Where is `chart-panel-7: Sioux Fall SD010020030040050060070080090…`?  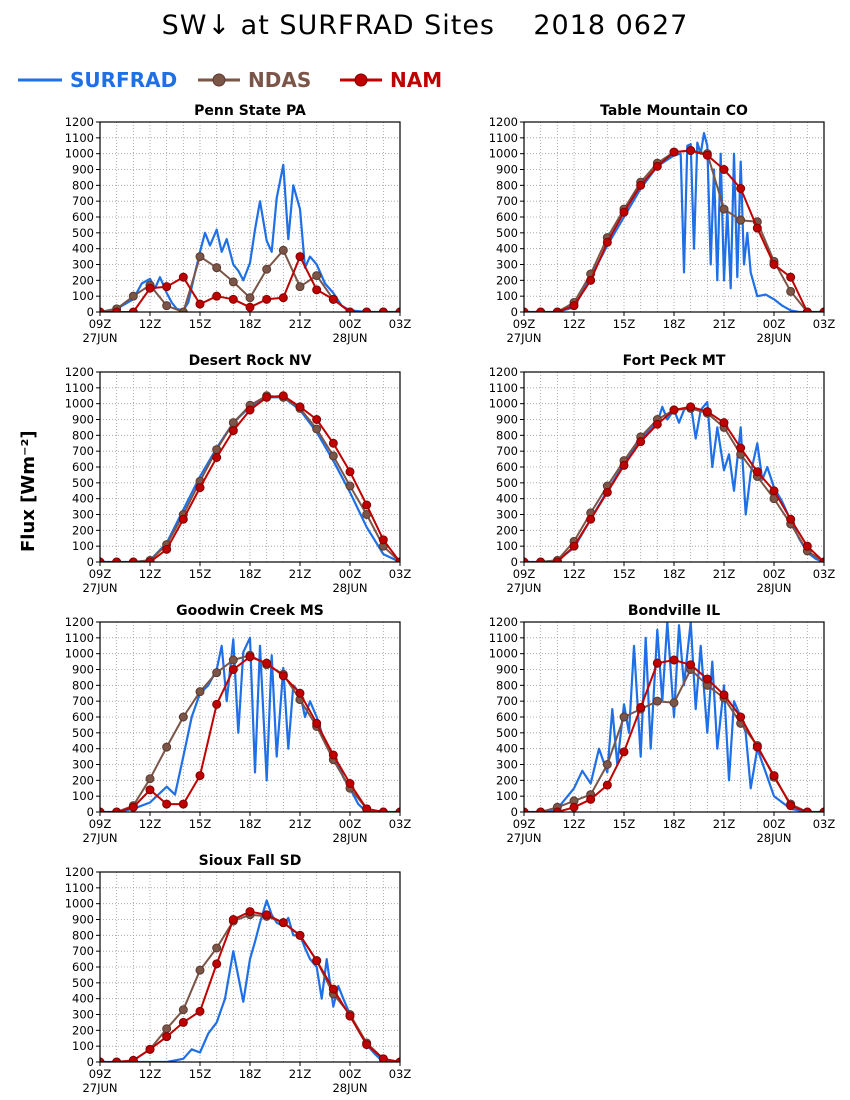
chart-panel-7: Sioux Fall SD010020030040050060070080090… is located at coordinates (238, 974).